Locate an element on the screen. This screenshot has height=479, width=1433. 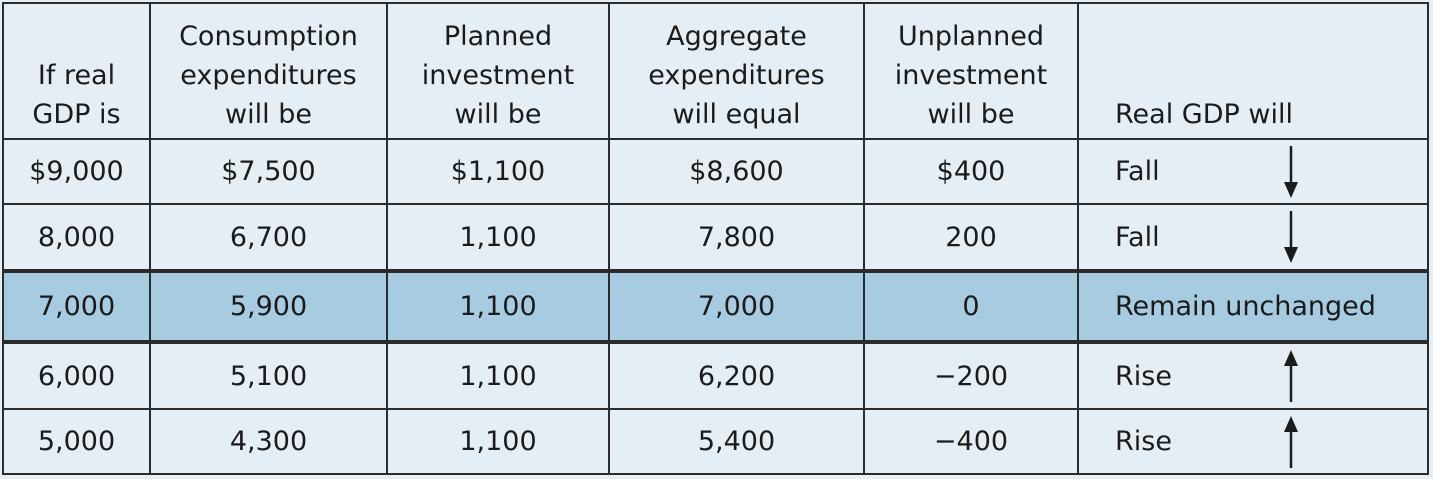
table-row: 6,000 5,100 1,100 6,200 −200 Rise is located at coordinates (715, 375).